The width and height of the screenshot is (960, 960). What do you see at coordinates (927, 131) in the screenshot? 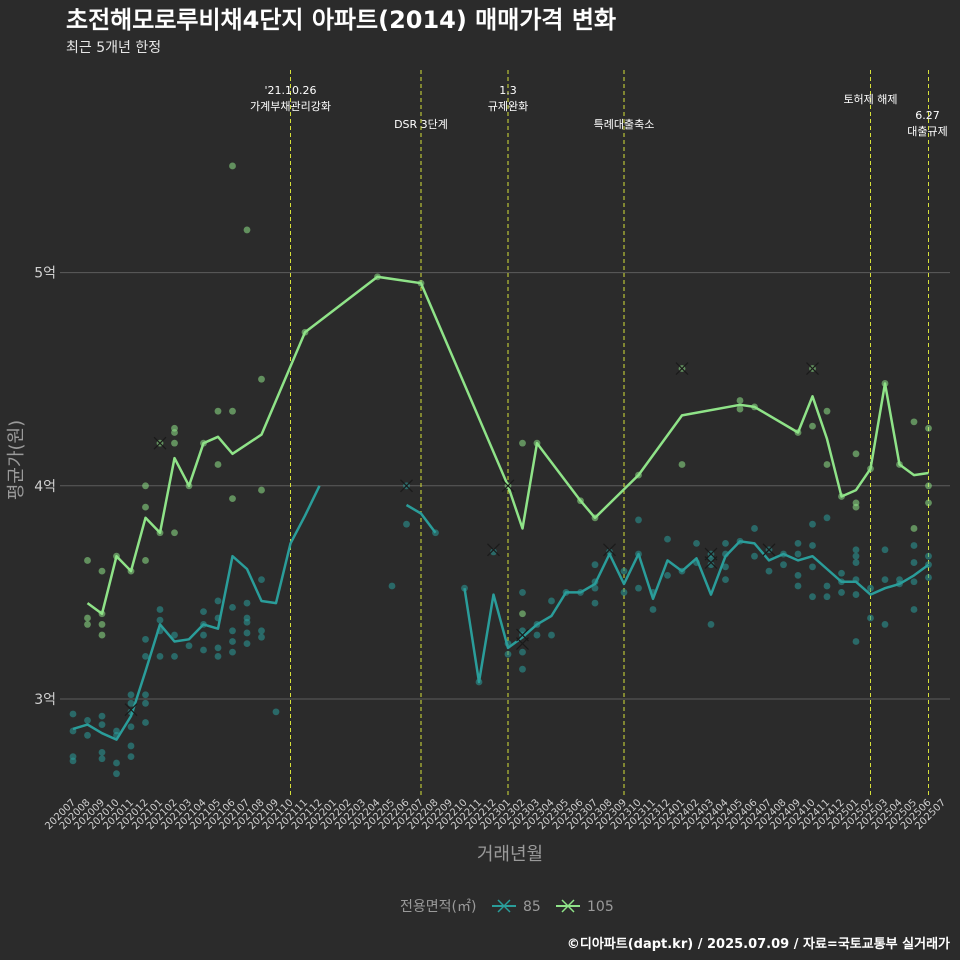
I see `event-label: 대출규제` at bounding box center [927, 131].